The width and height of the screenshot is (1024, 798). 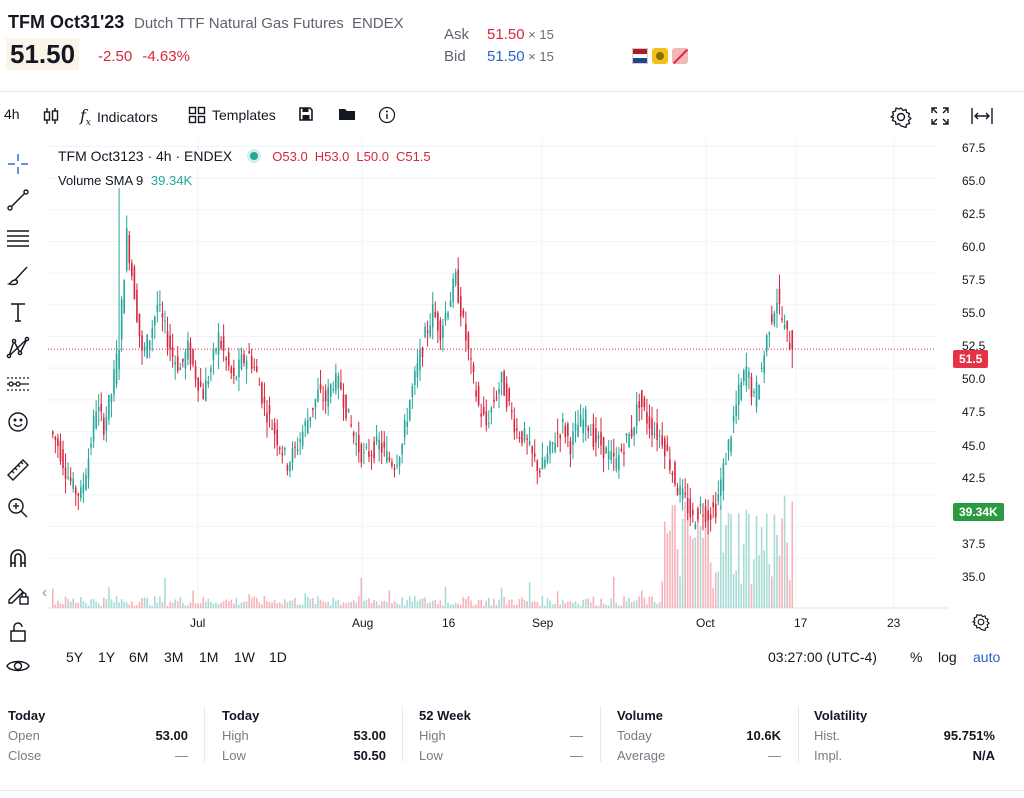 I want to click on range-1m: 1M, so click(x=209, y=657).